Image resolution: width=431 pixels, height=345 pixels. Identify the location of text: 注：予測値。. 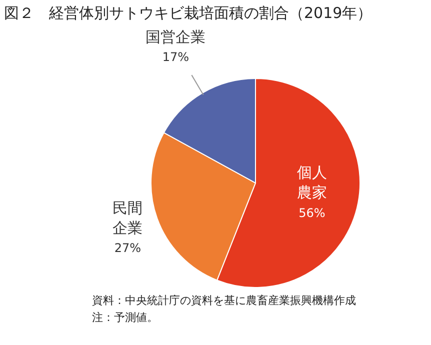
(125, 317).